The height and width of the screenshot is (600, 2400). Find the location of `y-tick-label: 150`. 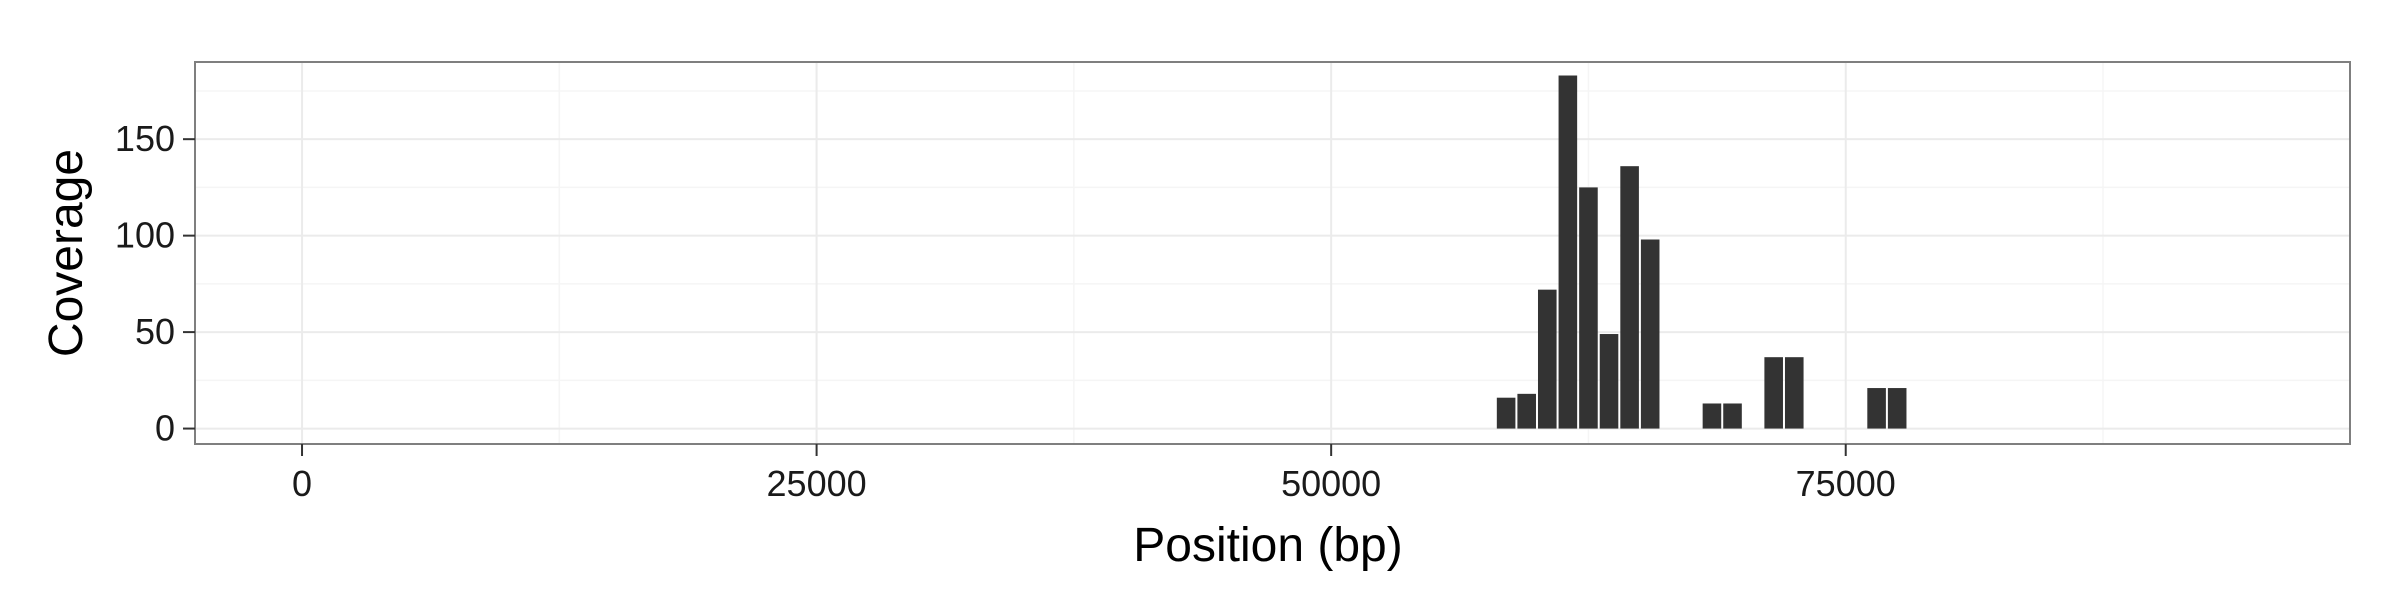

y-tick-label: 150 is located at coordinates (145, 138).